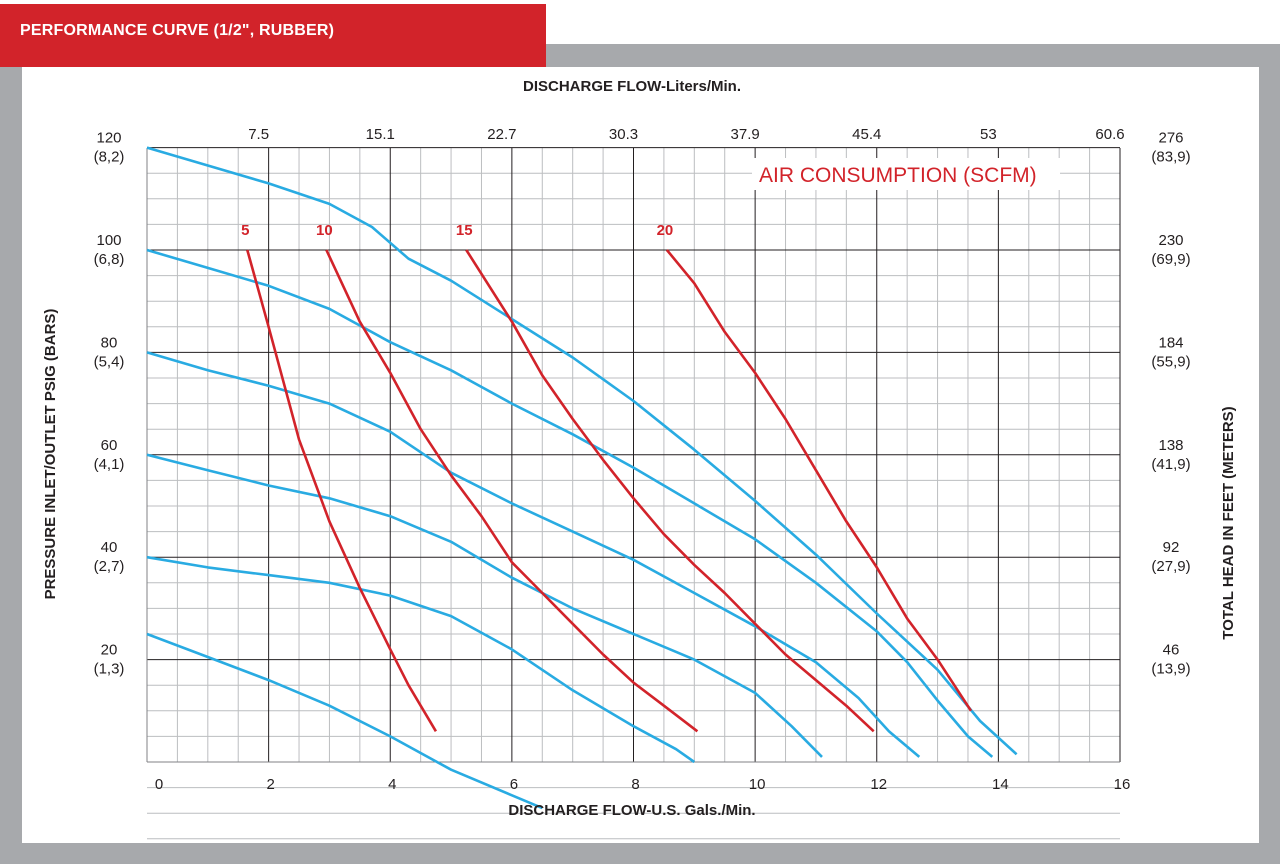  I want to click on y-tick-label: 40, so click(109, 547).